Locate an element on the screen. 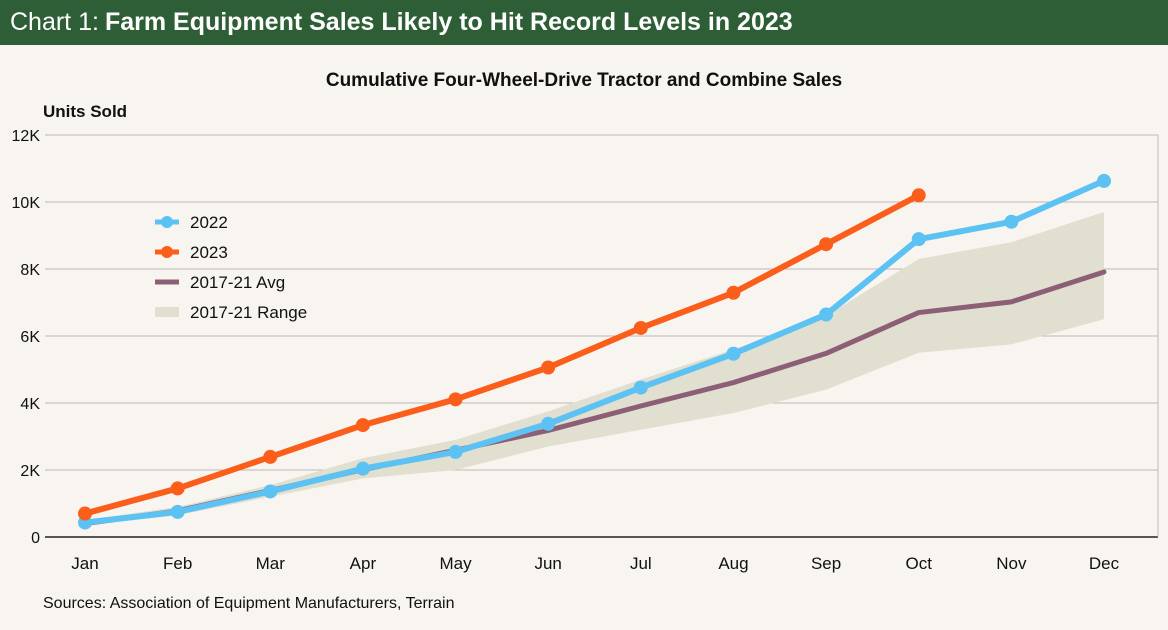 This screenshot has height=630, width=1168. x-axis-ticks: Jan Feb Mar Apr May Jun Jul Aug Sep Oct Nov Dec is located at coordinates (595, 563).